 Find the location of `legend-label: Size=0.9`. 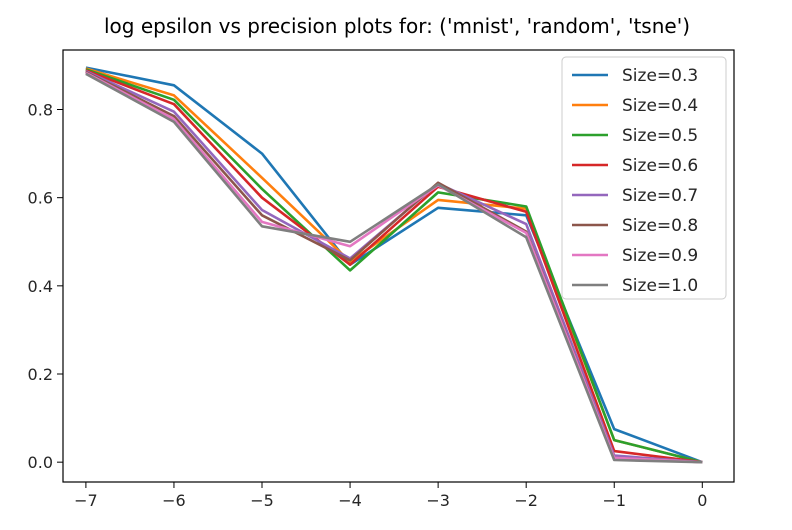

legend-label: Size=0.9 is located at coordinates (660, 256).